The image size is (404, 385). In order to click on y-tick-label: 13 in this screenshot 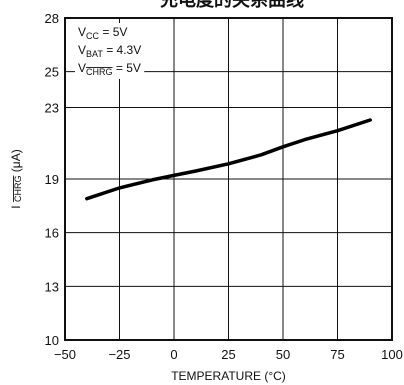, I will do `click(52, 286)`.